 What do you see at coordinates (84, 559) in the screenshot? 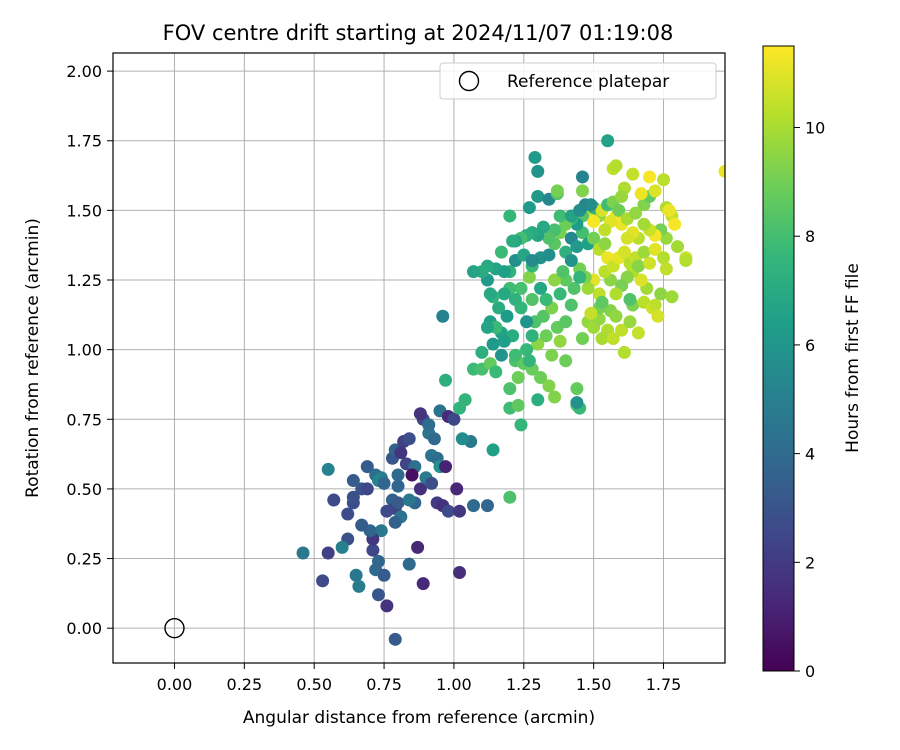
I see `y-tick-label: 0.25` at bounding box center [84, 559].